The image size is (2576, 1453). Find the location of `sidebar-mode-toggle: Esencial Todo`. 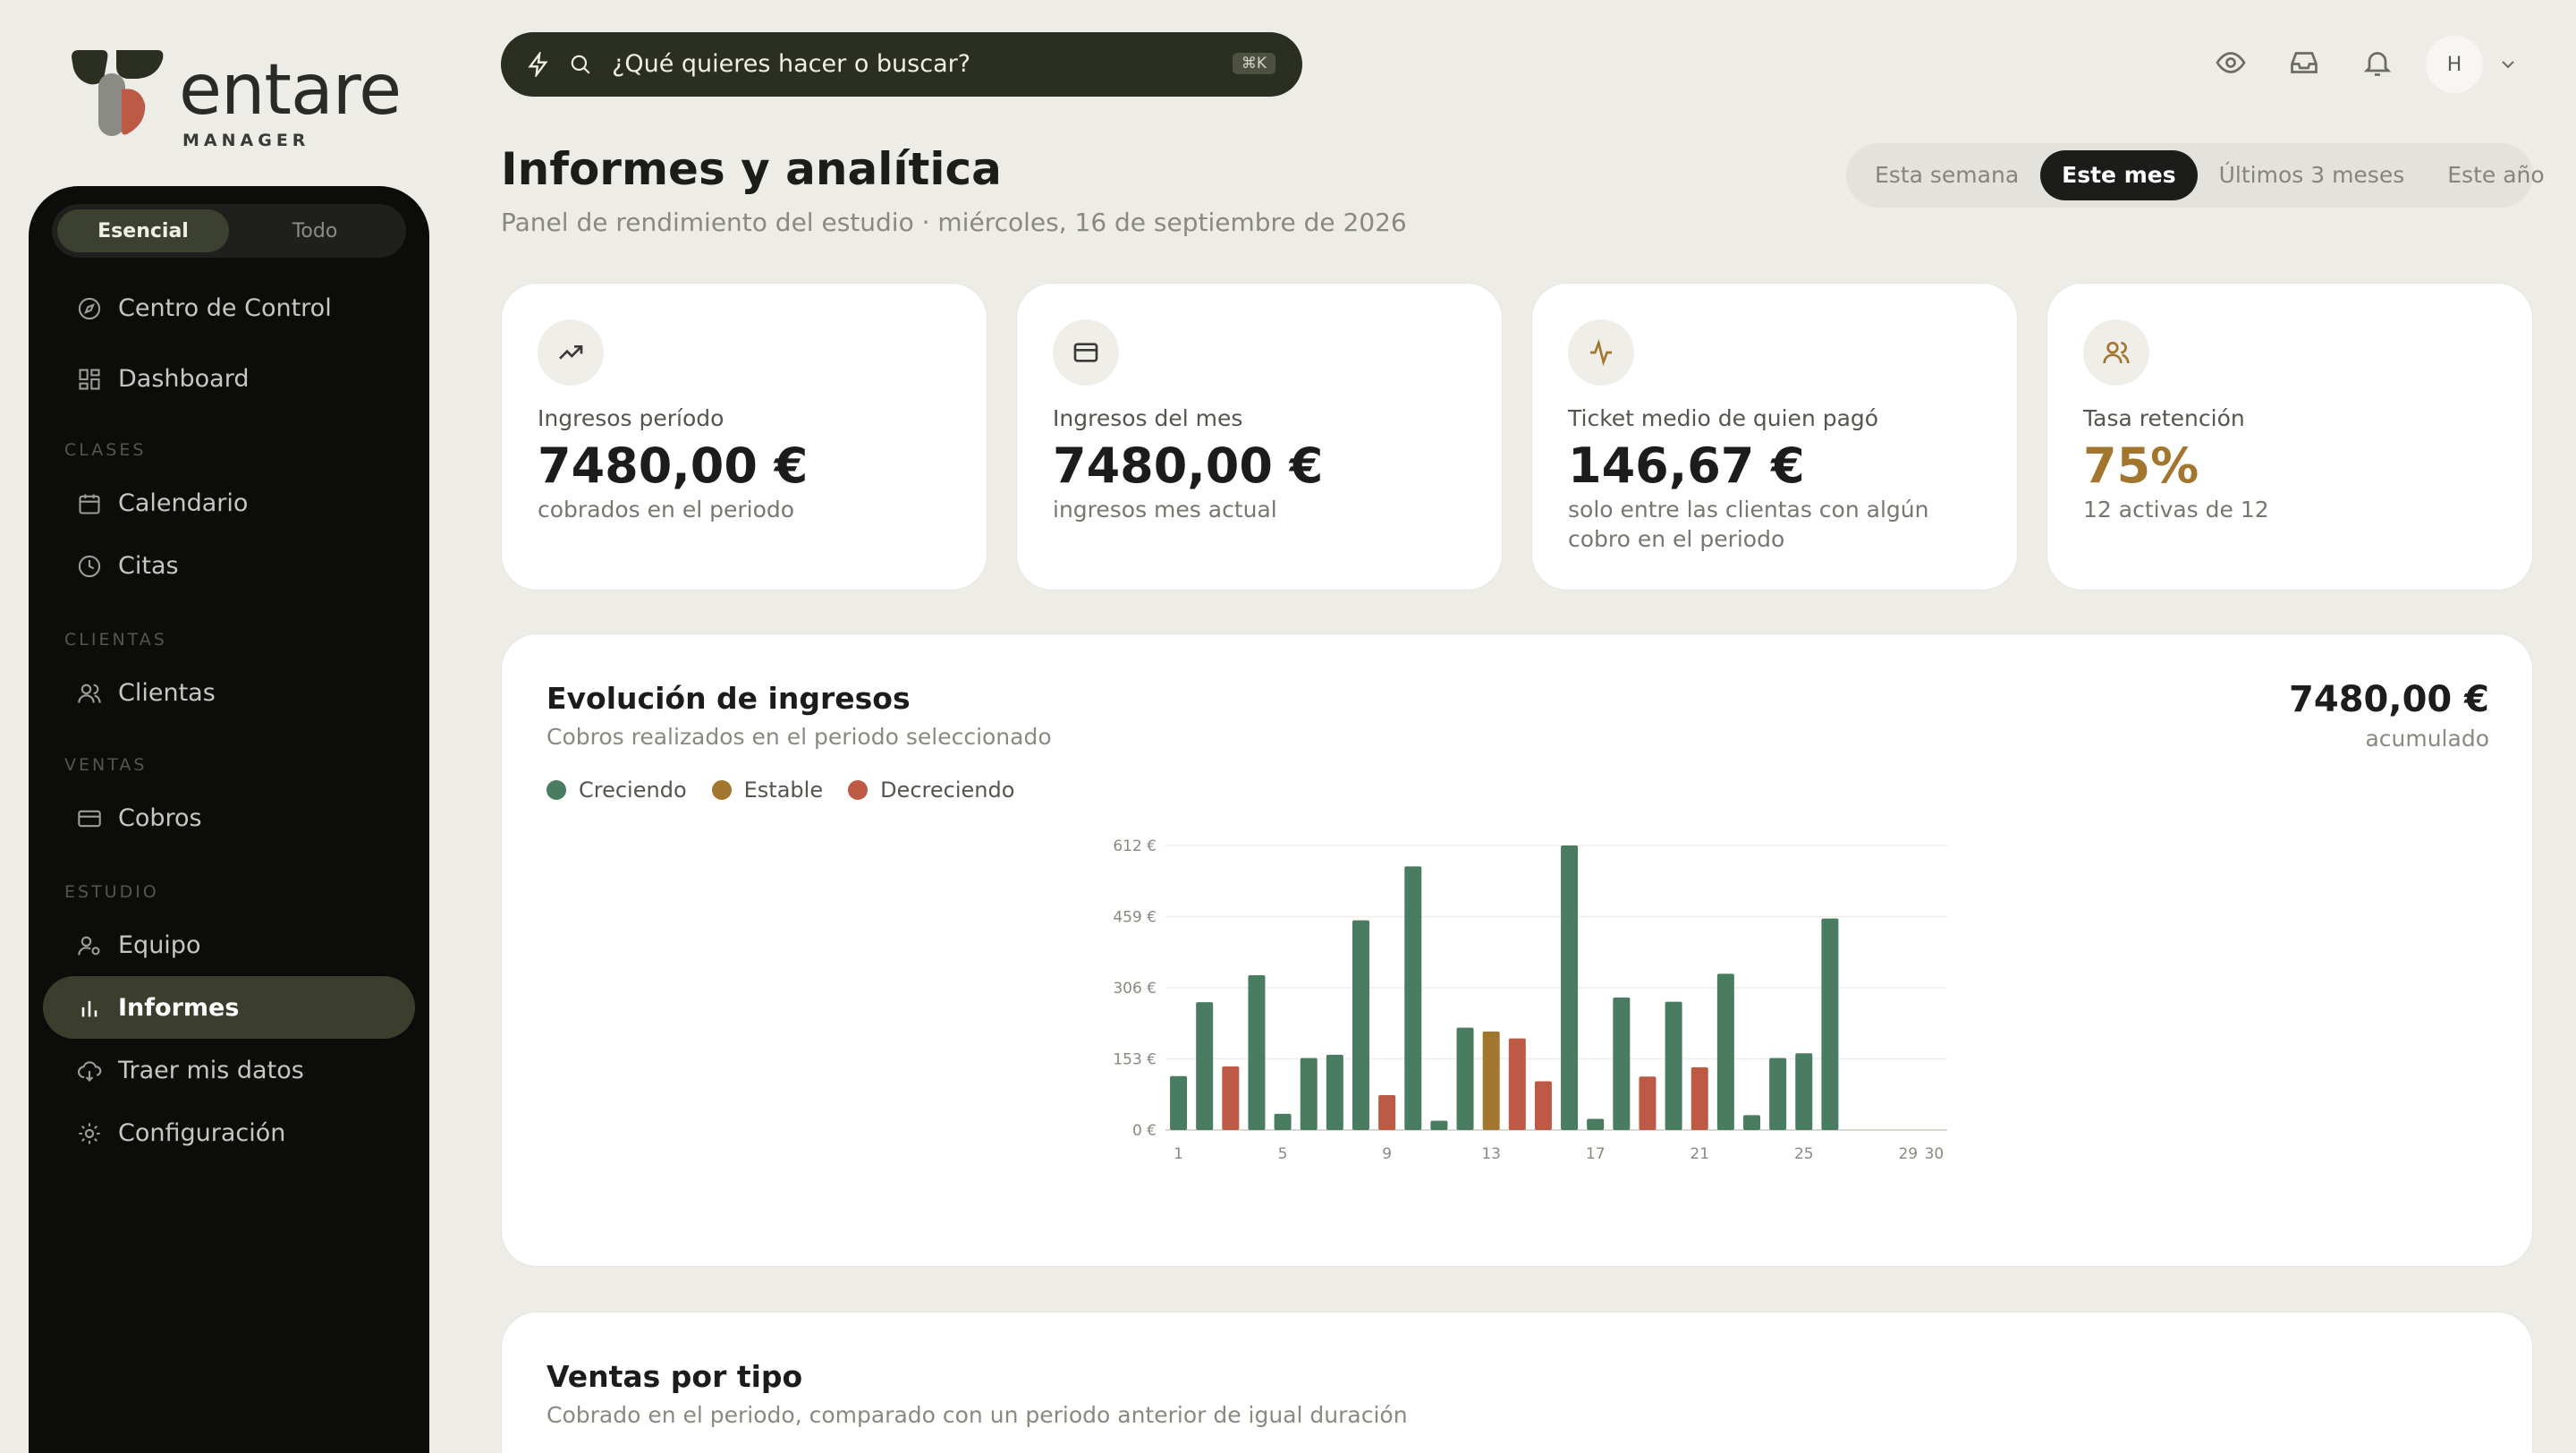

sidebar-mode-toggle: Esencial Todo is located at coordinates (229, 231).